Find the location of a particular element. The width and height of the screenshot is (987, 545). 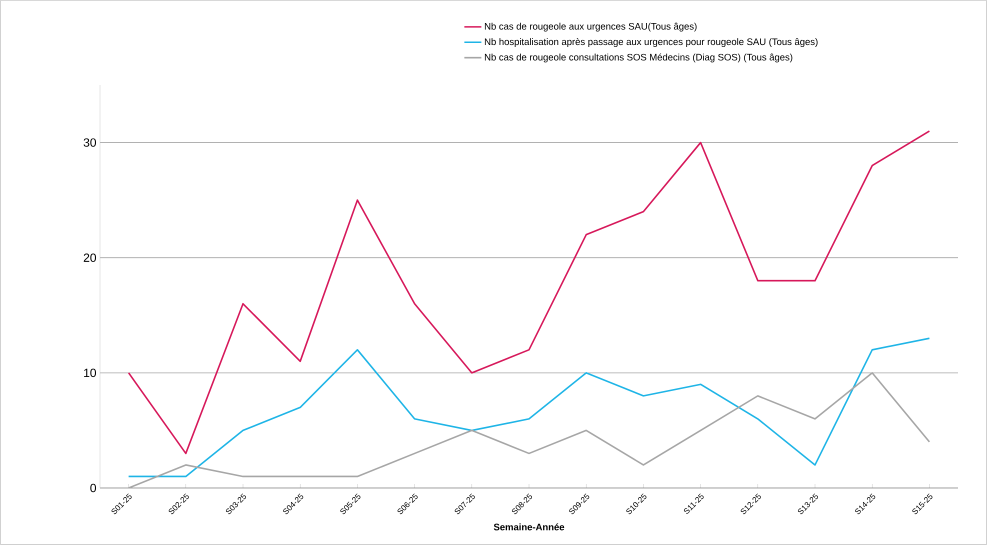

y-tick-label: 0 is located at coordinates (93, 488).